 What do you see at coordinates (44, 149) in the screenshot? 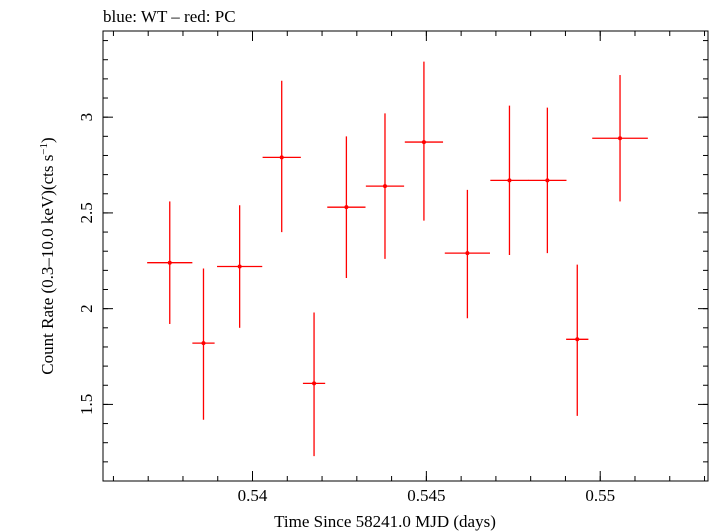
I see `y-axis-label-exponent: −1` at bounding box center [44, 149].